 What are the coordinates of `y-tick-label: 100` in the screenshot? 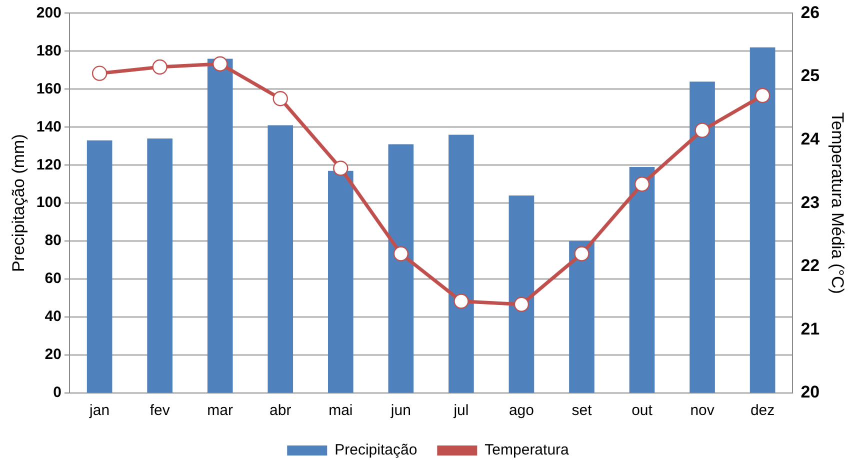 It's located at (49, 203).